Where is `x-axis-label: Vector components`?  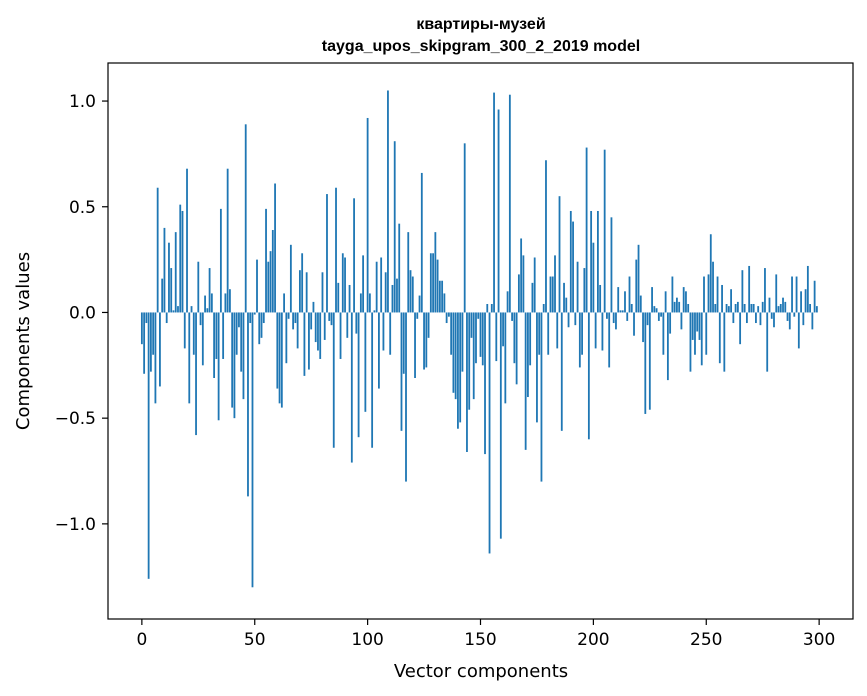 x-axis-label: Vector components is located at coordinates (481, 671).